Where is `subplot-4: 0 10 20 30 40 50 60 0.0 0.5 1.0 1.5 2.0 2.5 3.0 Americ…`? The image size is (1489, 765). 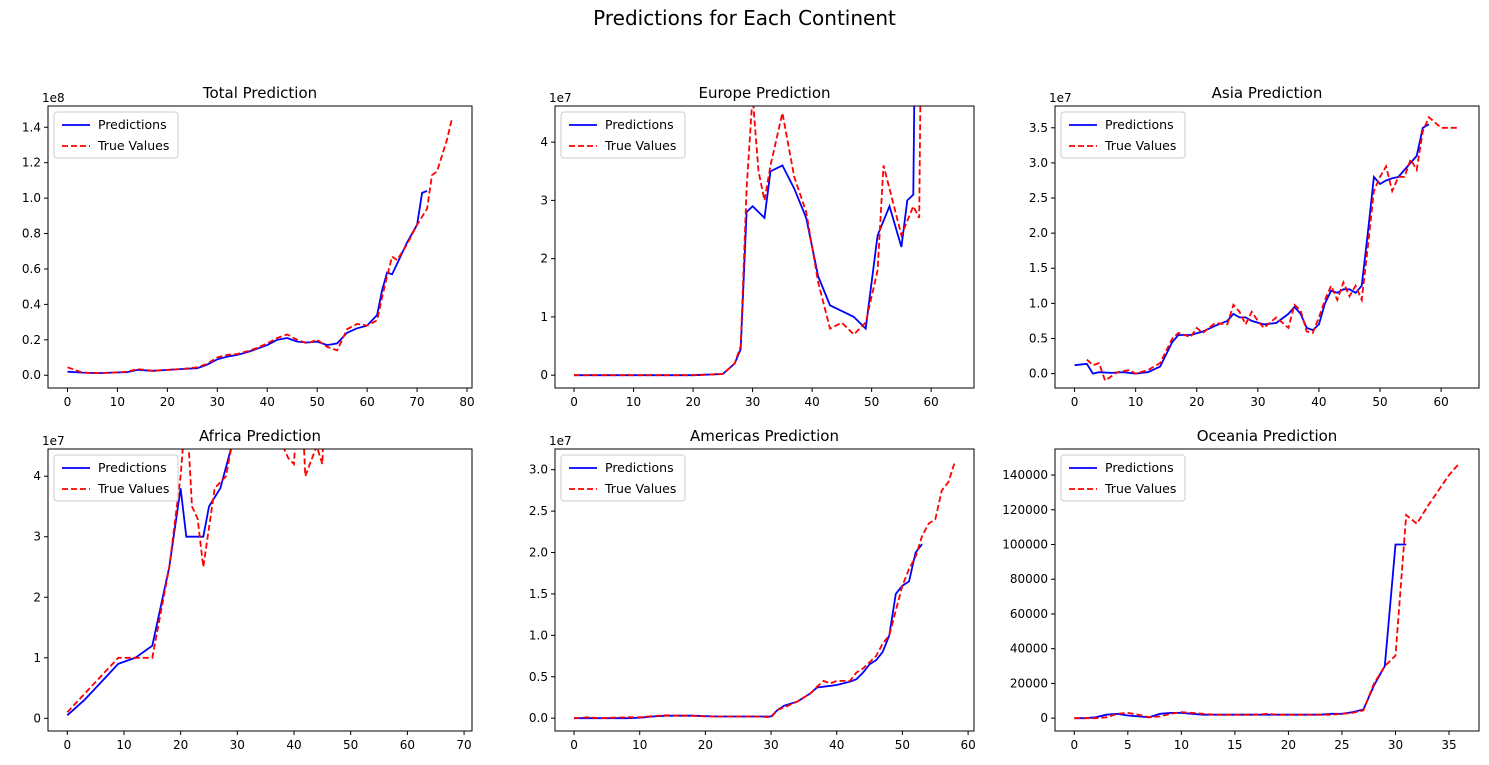 subplot-4: 0 10 20 30 40 50 60 0.0 0.5 1.0 1.5 2.0 2.5 3.0 Americ… is located at coordinates (752, 589).